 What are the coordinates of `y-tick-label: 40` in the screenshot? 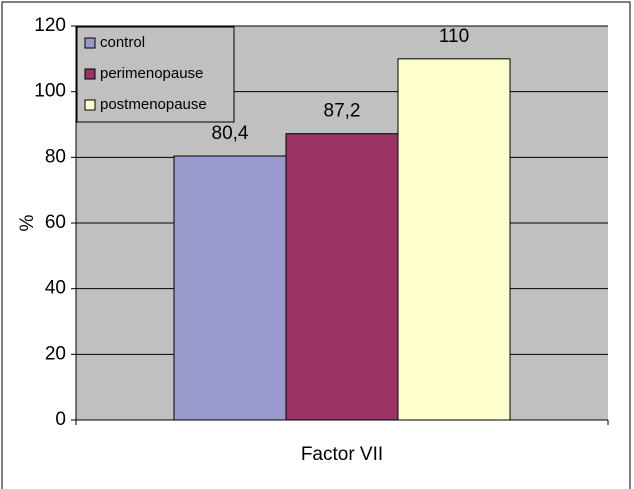 It's located at (55, 288).